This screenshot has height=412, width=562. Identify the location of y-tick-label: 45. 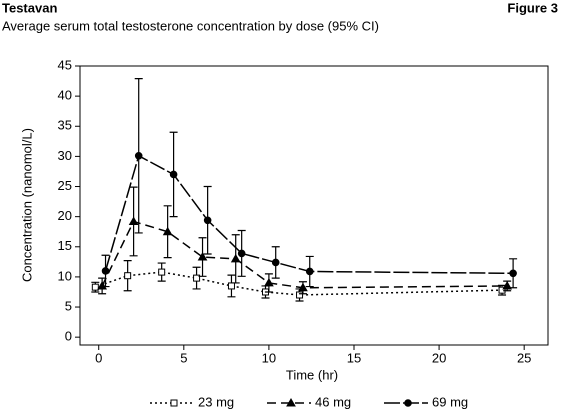
(65, 64).